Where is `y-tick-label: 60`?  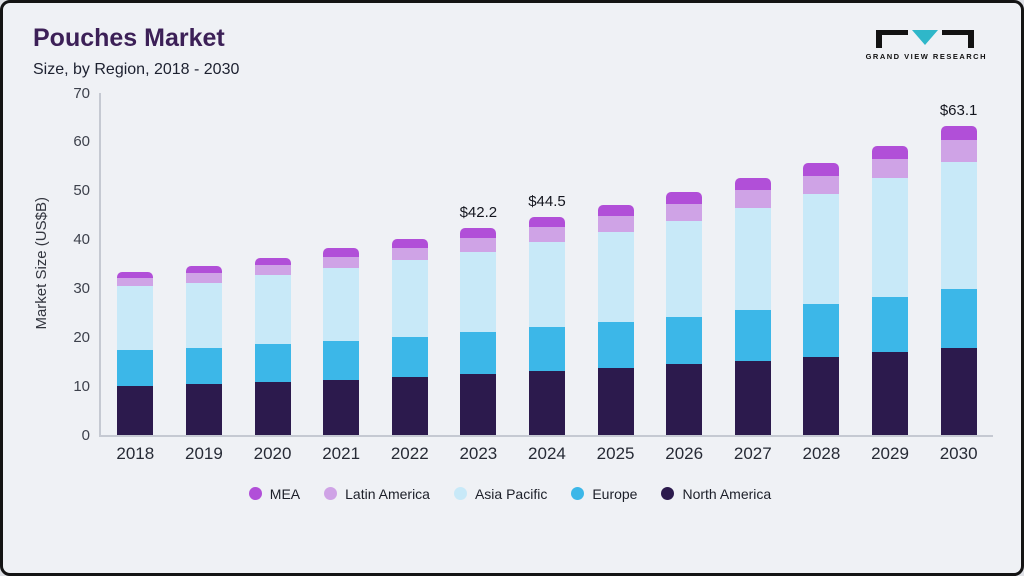 y-tick-label: 60 is located at coordinates (81, 142).